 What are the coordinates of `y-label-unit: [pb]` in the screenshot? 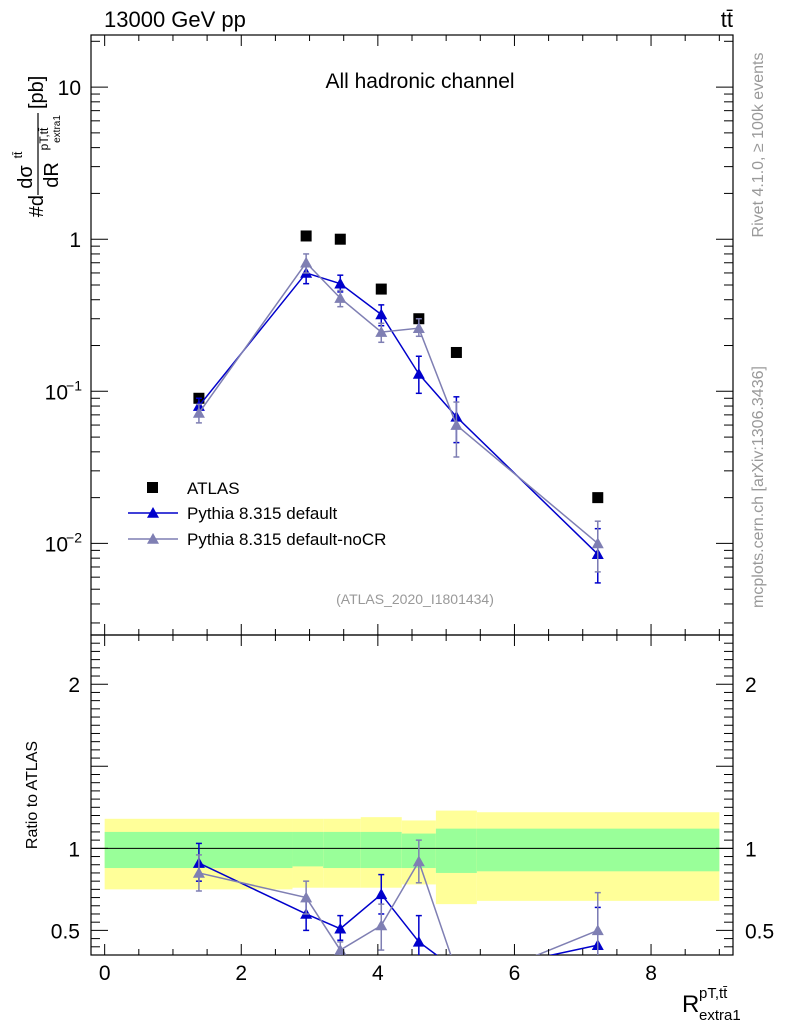 It's located at (37, 92).